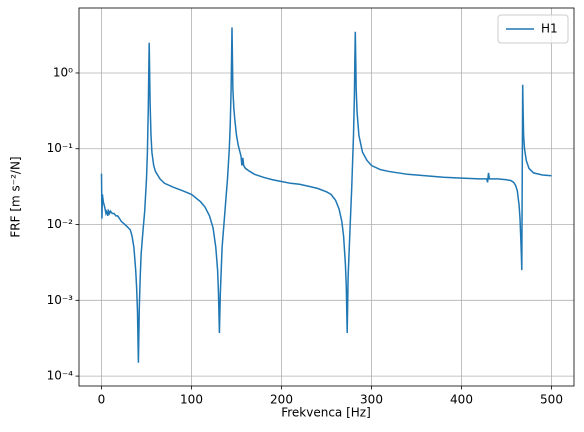 This screenshot has width=584, height=432. I want to click on x-tick-label: 0, so click(102, 400).